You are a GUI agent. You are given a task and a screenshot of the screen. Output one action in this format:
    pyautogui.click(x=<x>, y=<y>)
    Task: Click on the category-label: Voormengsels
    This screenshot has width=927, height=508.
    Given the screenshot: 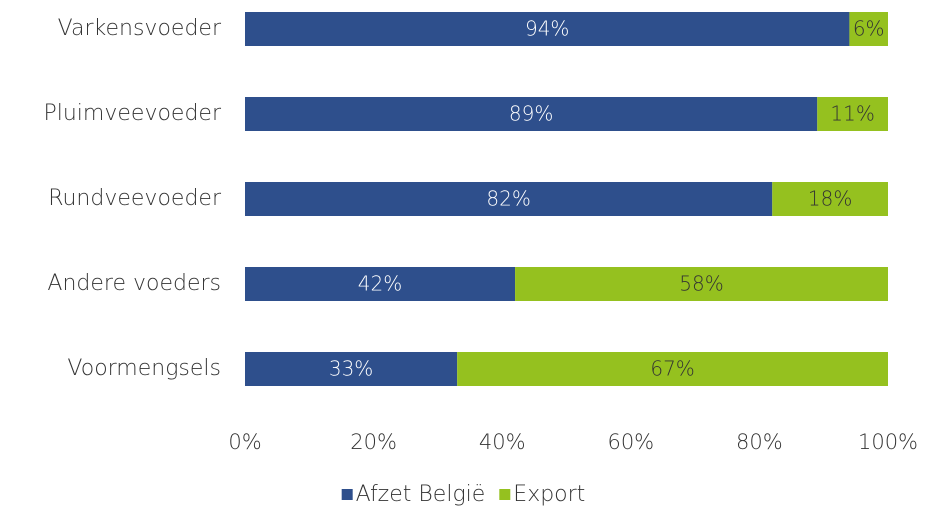 What is the action you would take?
    pyautogui.click(x=144, y=368)
    